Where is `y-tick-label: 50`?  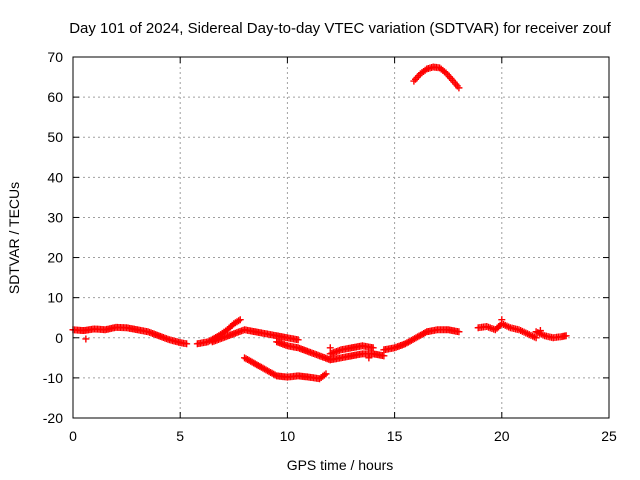
y-tick-label: 50 is located at coordinates (55, 137).